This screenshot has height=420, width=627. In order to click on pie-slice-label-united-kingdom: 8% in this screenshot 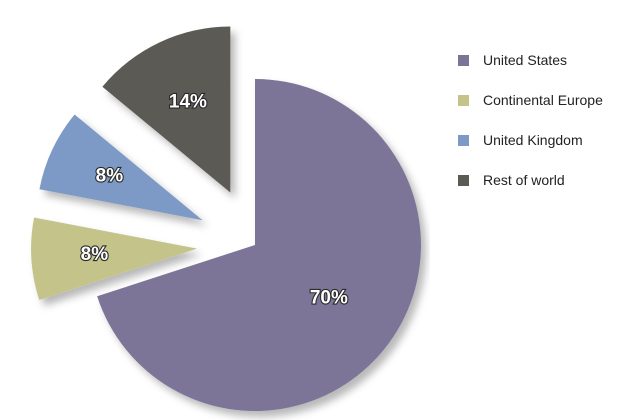, I will do `click(110, 175)`.